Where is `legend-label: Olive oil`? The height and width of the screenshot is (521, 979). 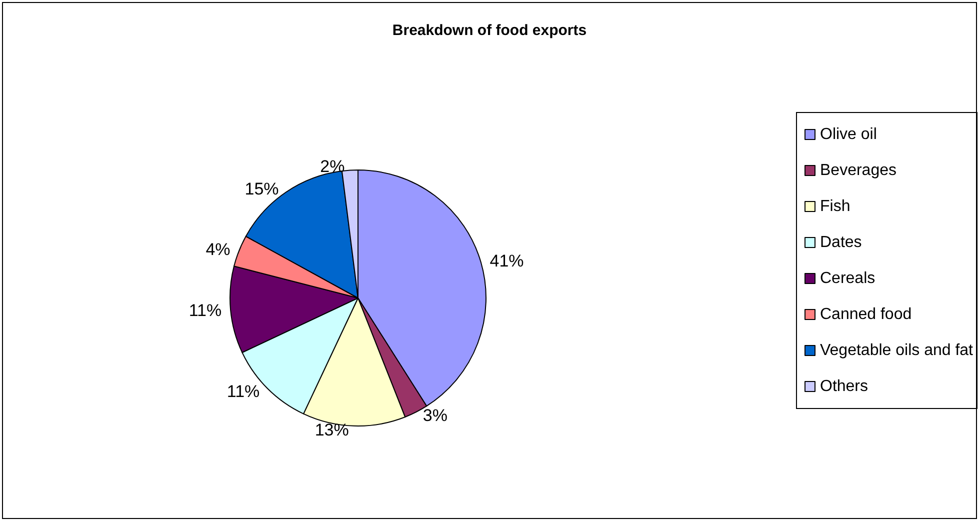 legend-label: Olive oil is located at coordinates (848, 134).